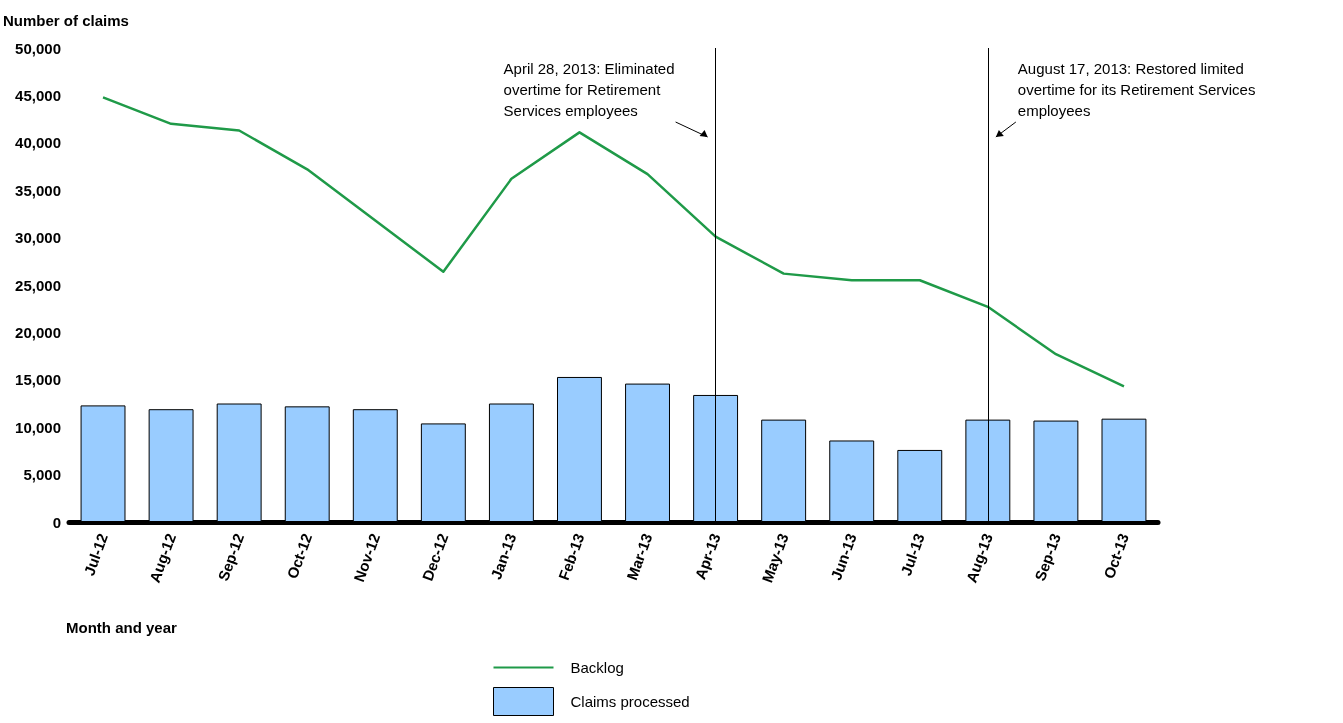  Describe the element at coordinates (591, 89) in the screenshot. I see `ref-line-label: April 28, 2013: Eliminated overtime for Retirement Services employees` at that location.